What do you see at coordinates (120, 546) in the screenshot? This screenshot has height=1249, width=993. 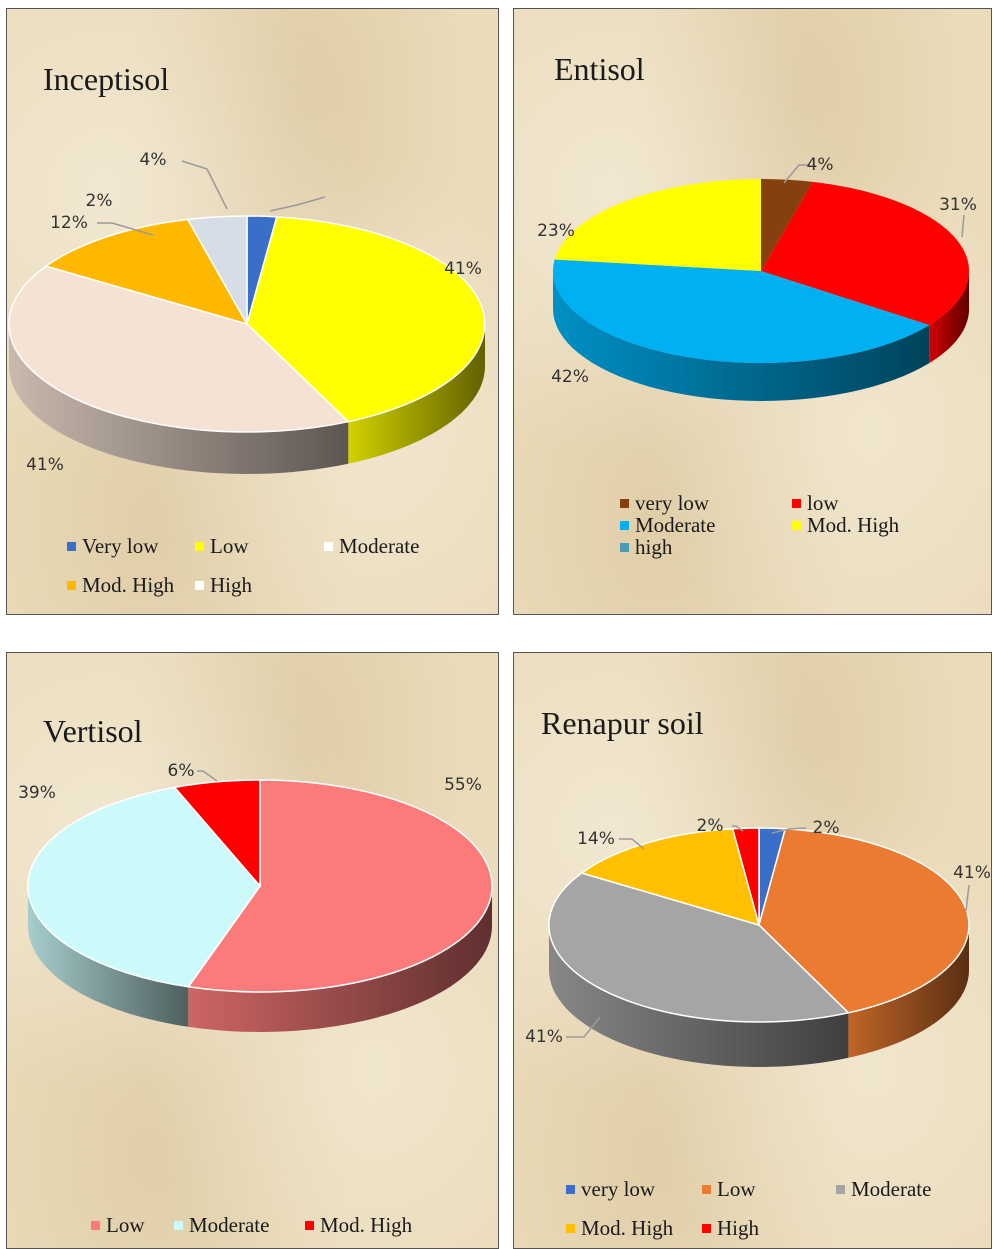 I see `legend-label: Very low` at bounding box center [120, 546].